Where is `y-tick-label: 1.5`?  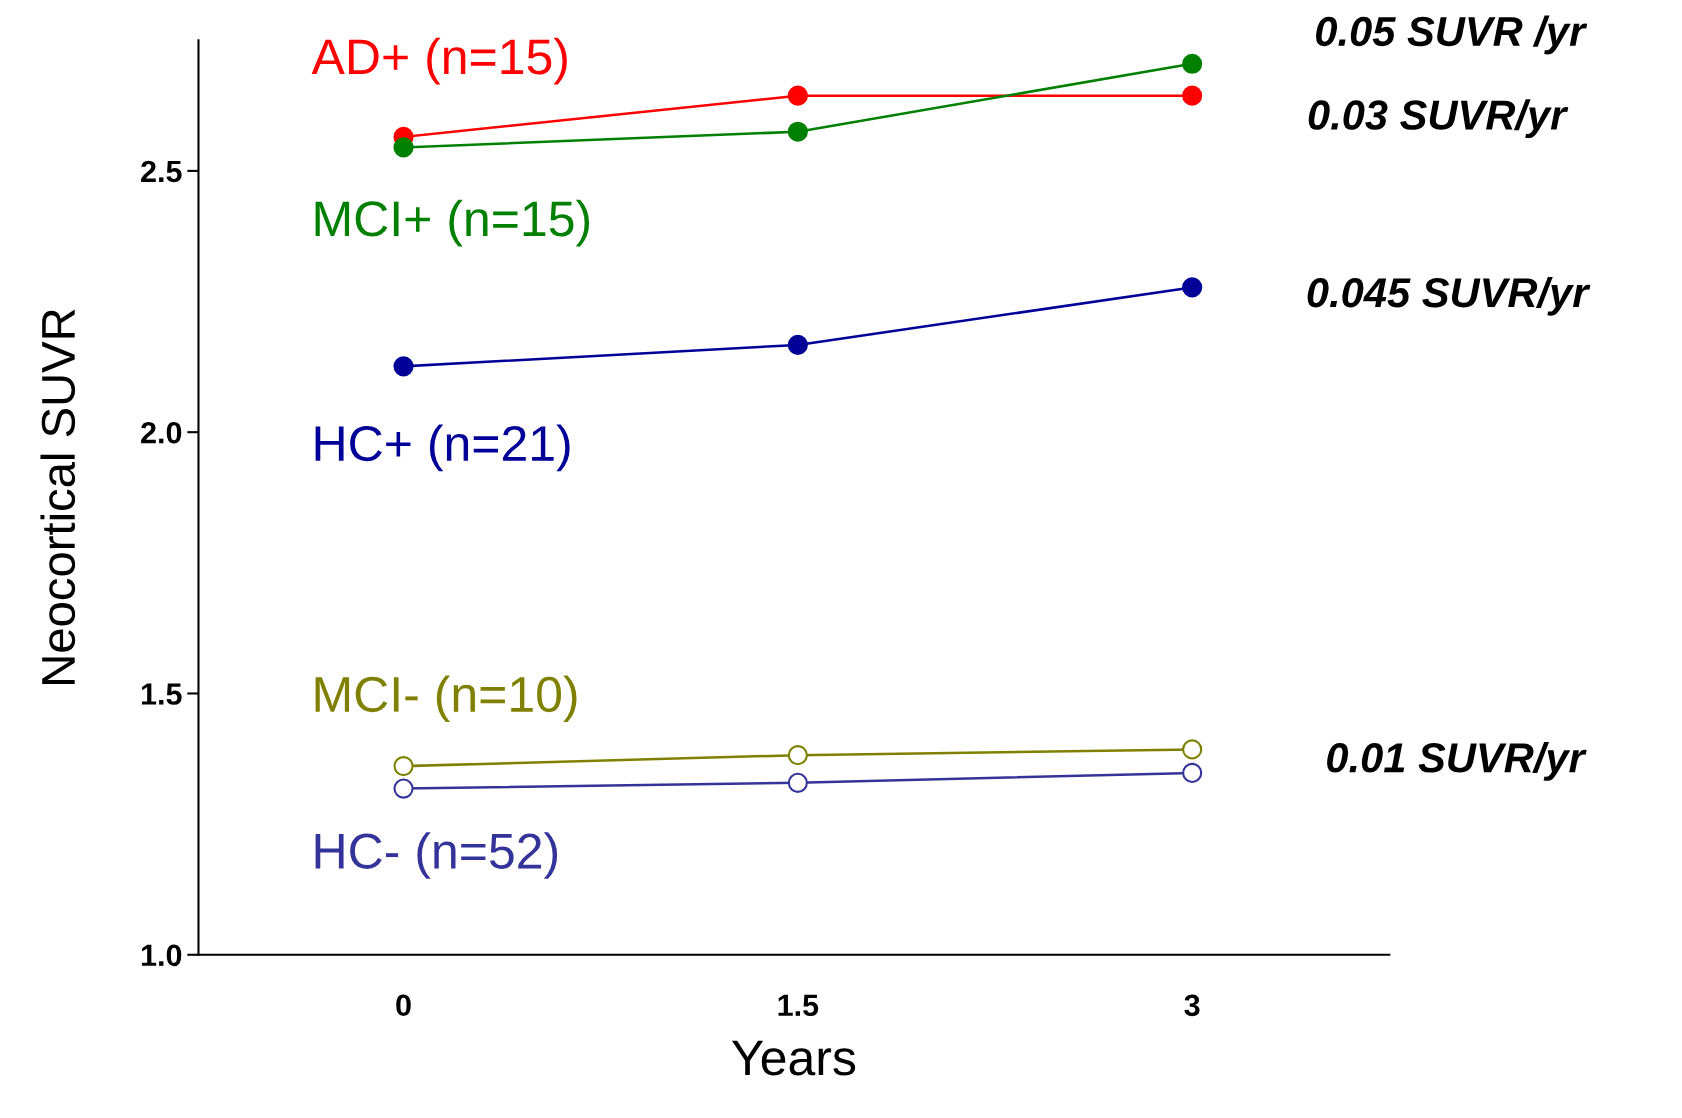 y-tick-label: 1.5 is located at coordinates (161, 694).